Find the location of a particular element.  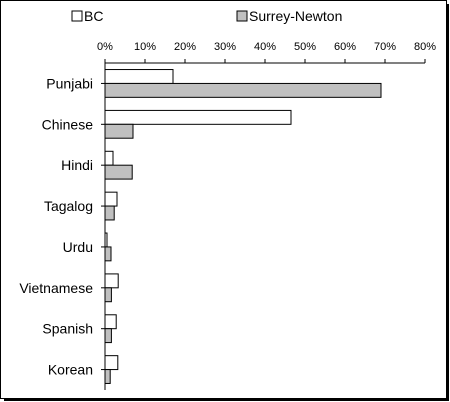

legend-item-surrey-newton: Surrey-Newton is located at coordinates (289, 16).